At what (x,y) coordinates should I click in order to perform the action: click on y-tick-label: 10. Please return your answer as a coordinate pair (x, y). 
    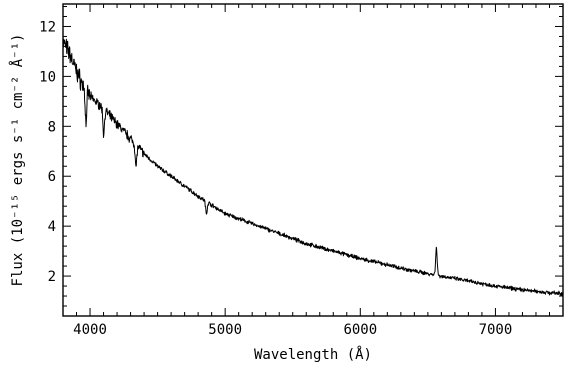
    Looking at the image, I should click on (47, 77).